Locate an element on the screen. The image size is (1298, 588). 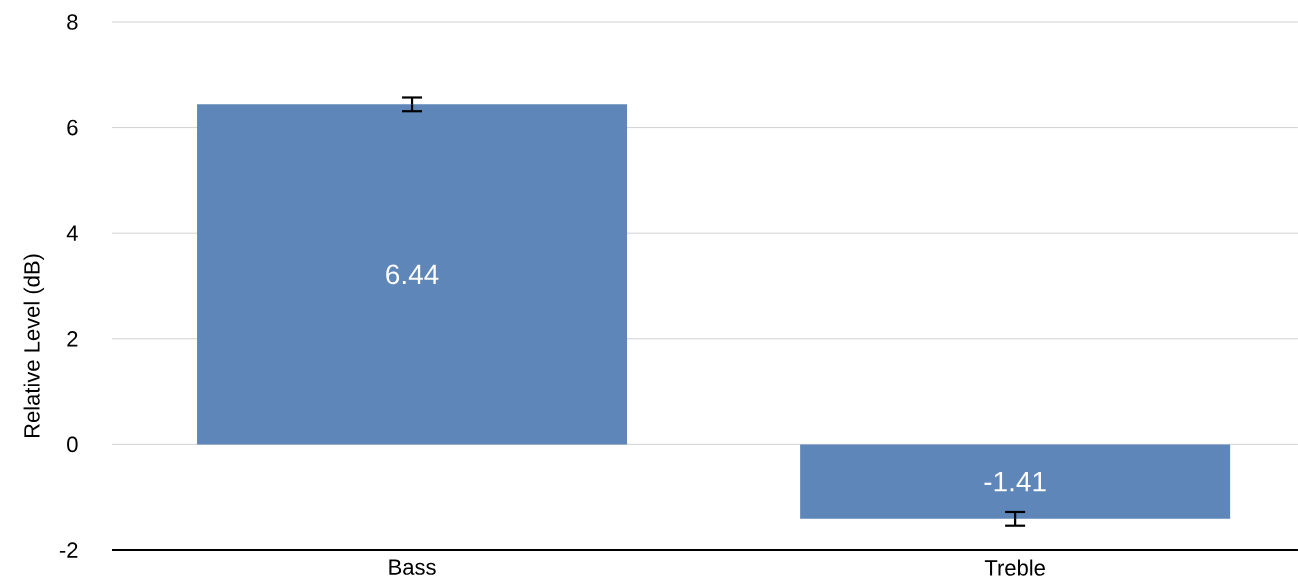
data-label: -1.41 is located at coordinates (1015, 481).